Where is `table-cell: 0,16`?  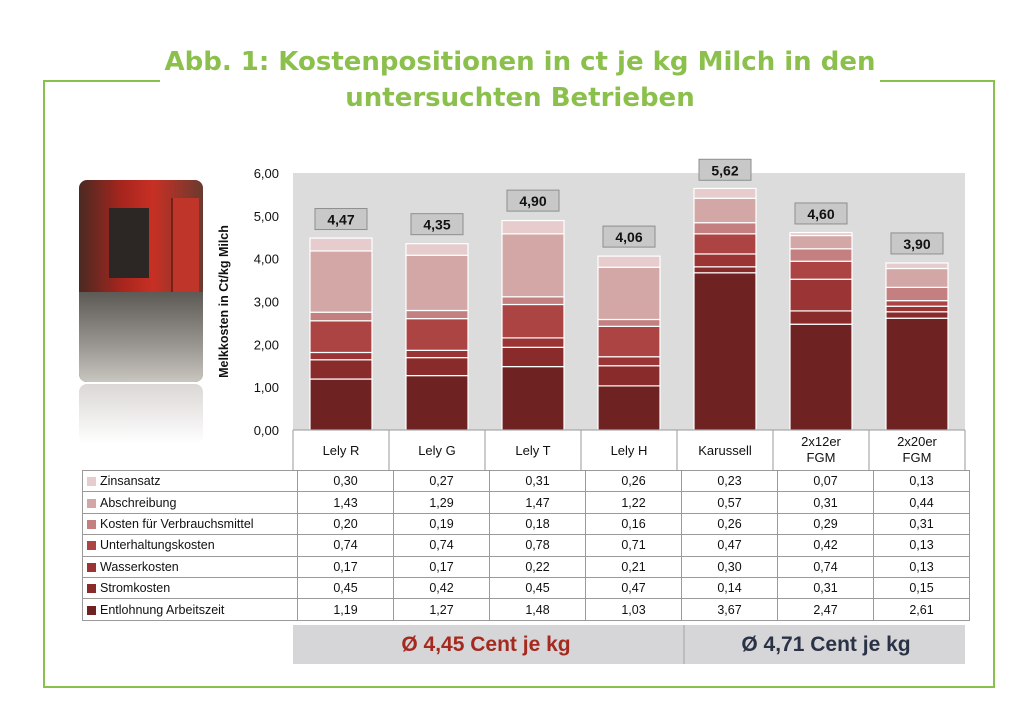 table-cell: 0,16 is located at coordinates (633, 524).